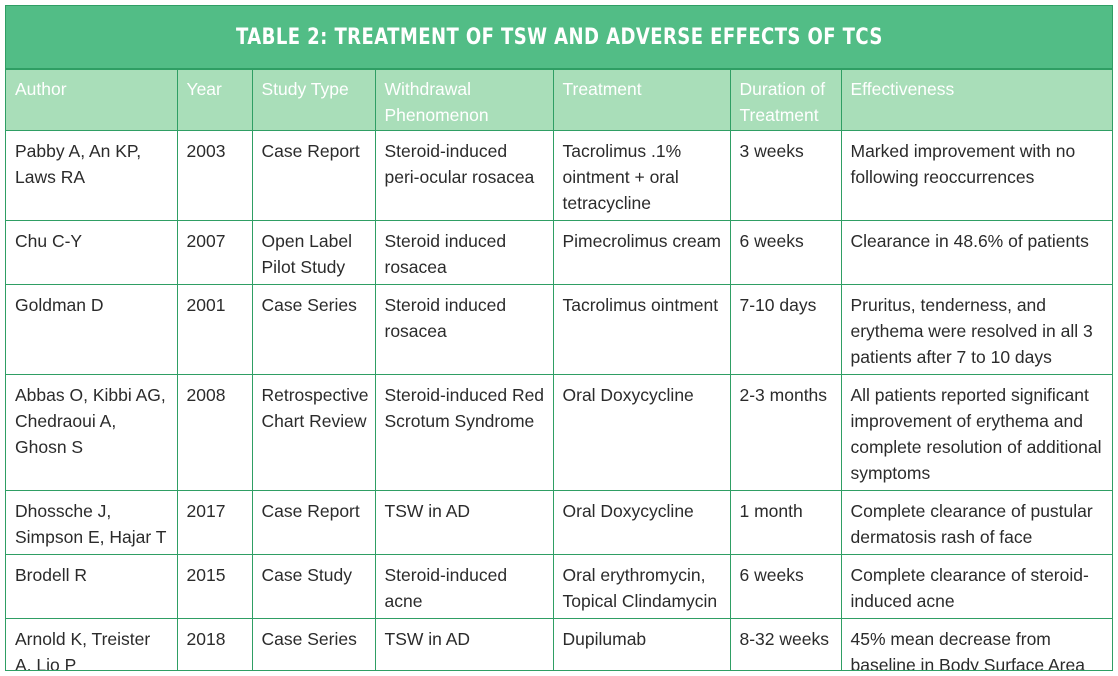 This screenshot has height=676, width=1118. I want to click on cell-year: 2015, so click(214, 586).